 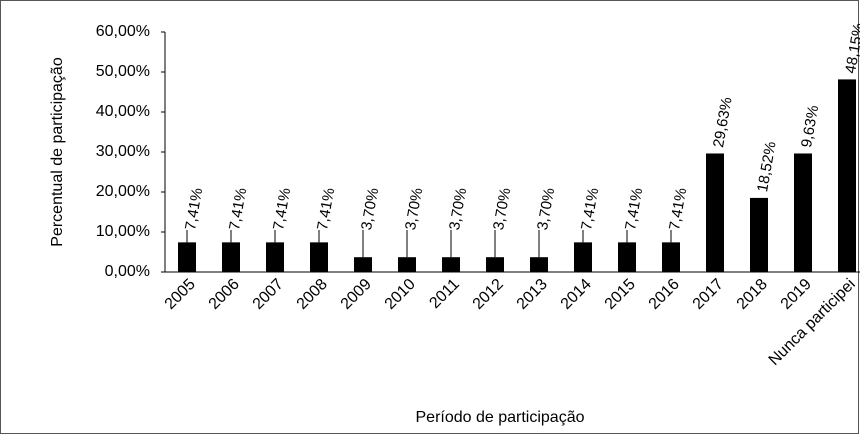 I want to click on x-tick-label: 2015, so click(x=620, y=294).